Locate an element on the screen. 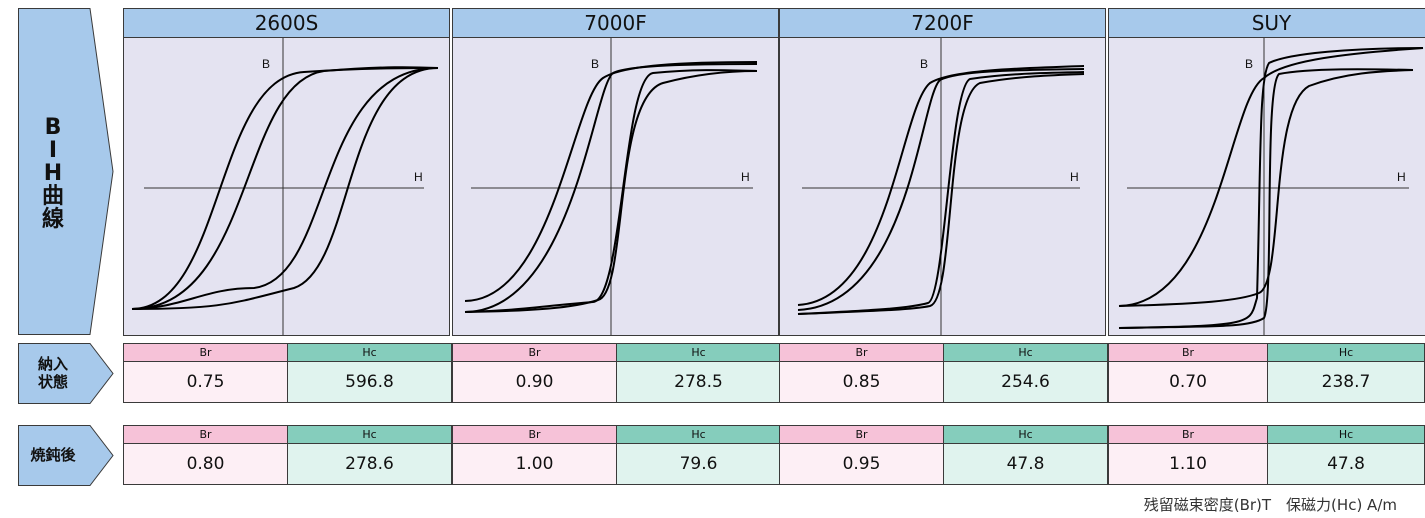  annealed-label: 焼鈍後 is located at coordinates (53, 455).